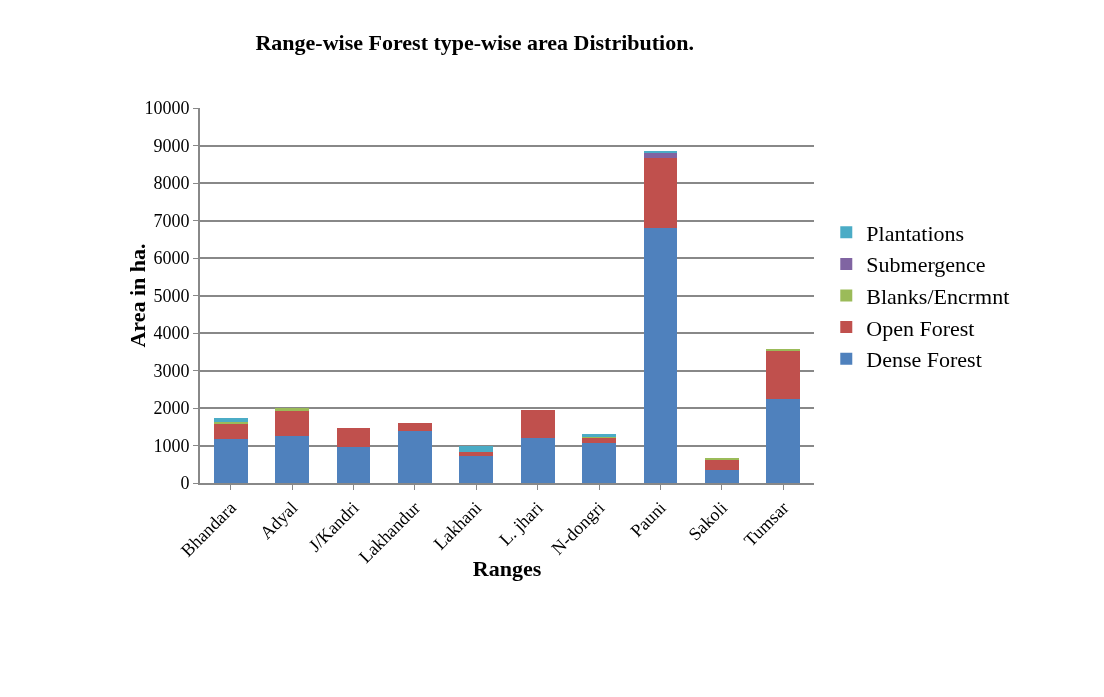 This screenshot has height=697, width=1104. What do you see at coordinates (171, 333) in the screenshot?
I see `y-tick-label: 4000` at bounding box center [171, 333].